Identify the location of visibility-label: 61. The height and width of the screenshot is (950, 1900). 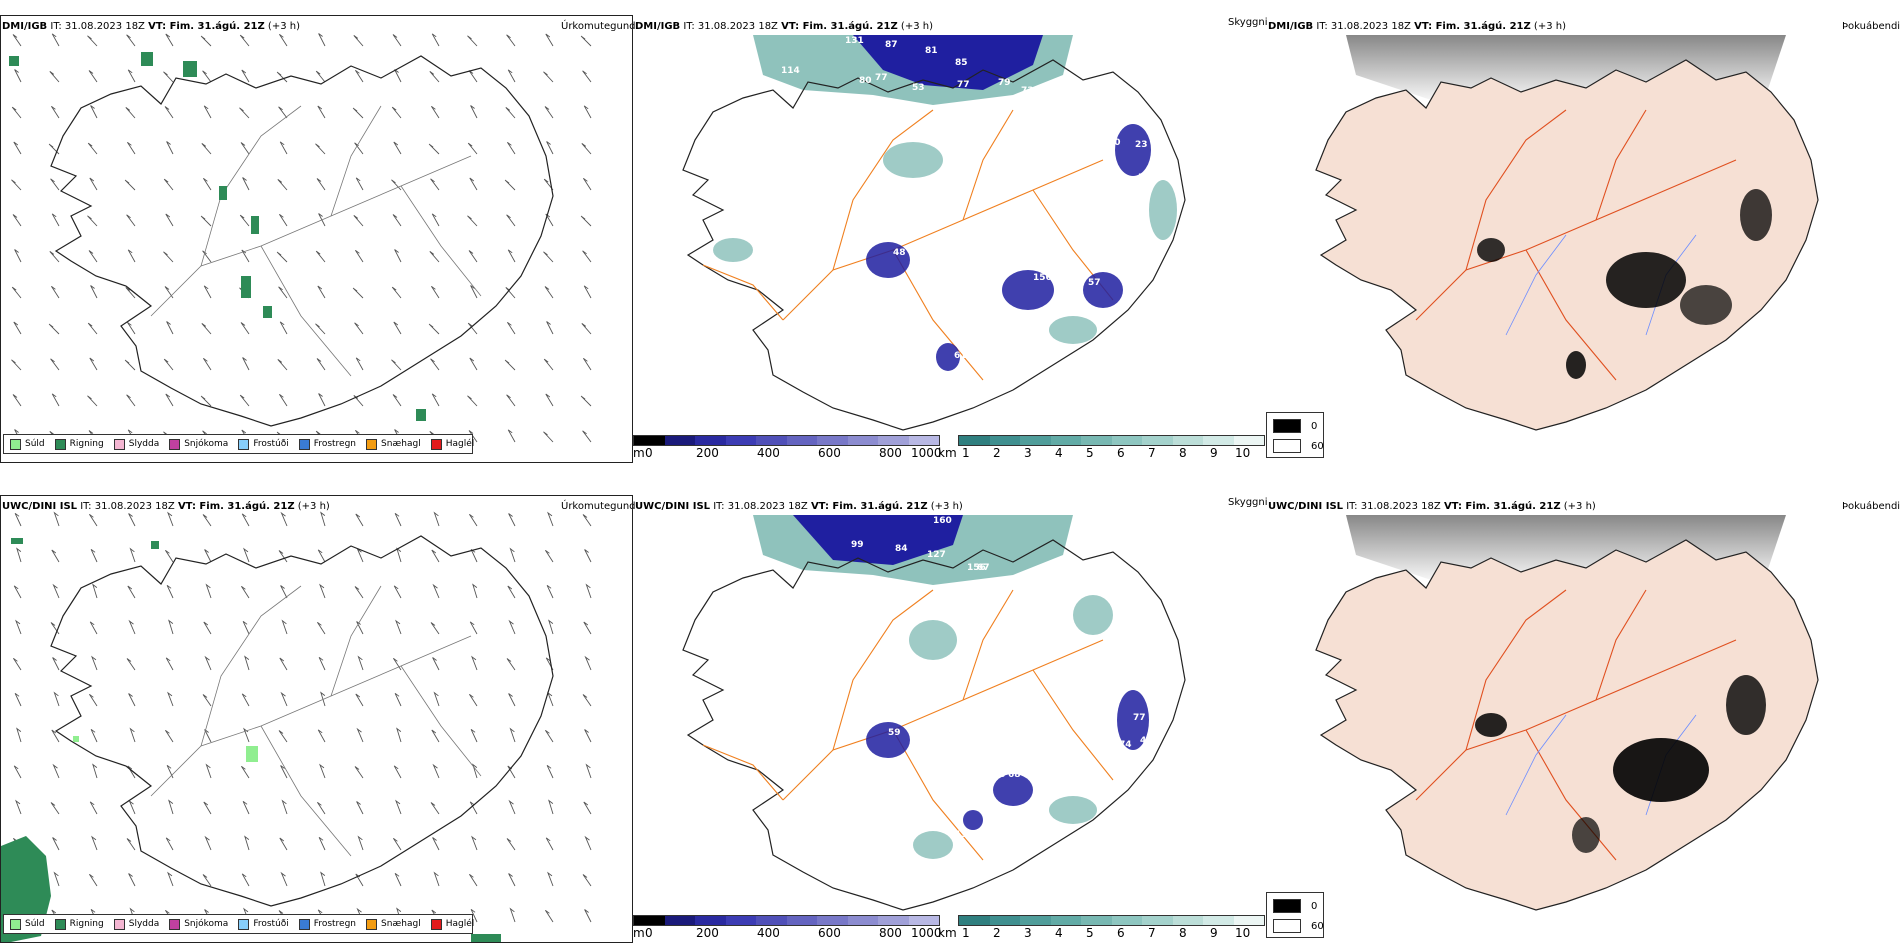
(960, 356).